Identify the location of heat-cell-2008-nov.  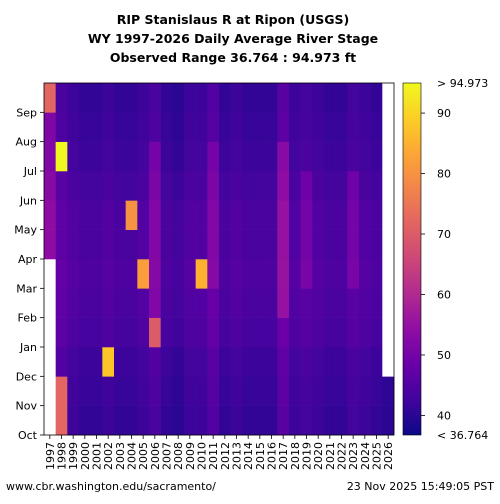
(178, 391).